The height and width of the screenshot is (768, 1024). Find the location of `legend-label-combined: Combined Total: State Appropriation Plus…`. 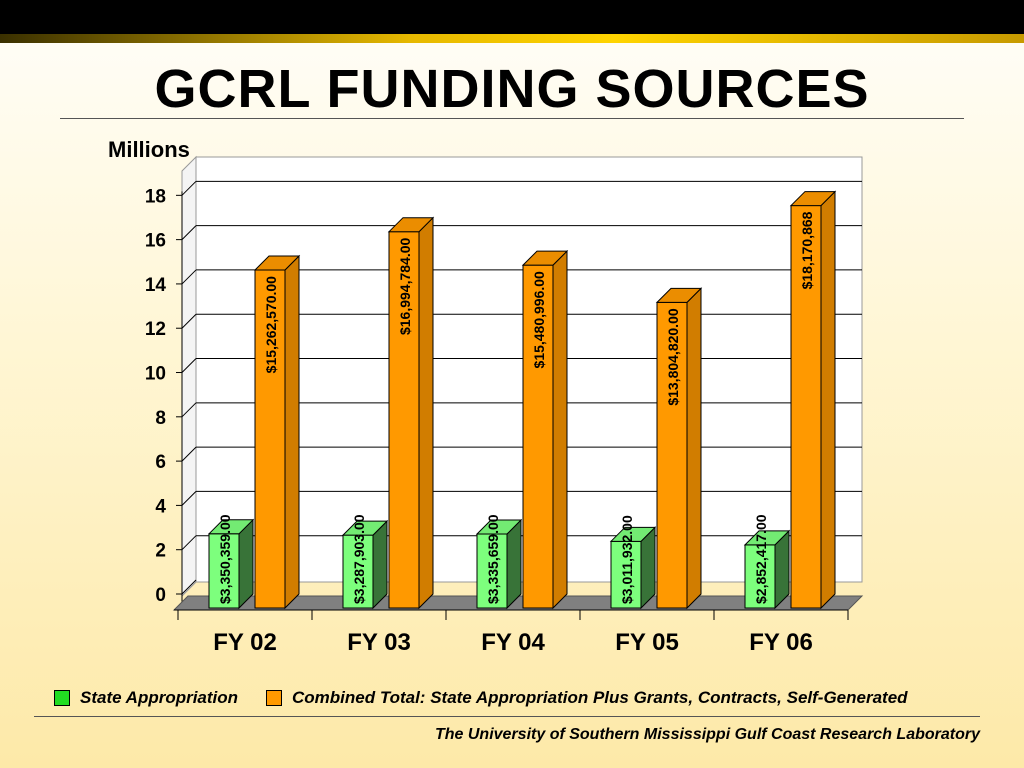

legend-label-combined: Combined Total: State Appropriation Plus… is located at coordinates (600, 697).